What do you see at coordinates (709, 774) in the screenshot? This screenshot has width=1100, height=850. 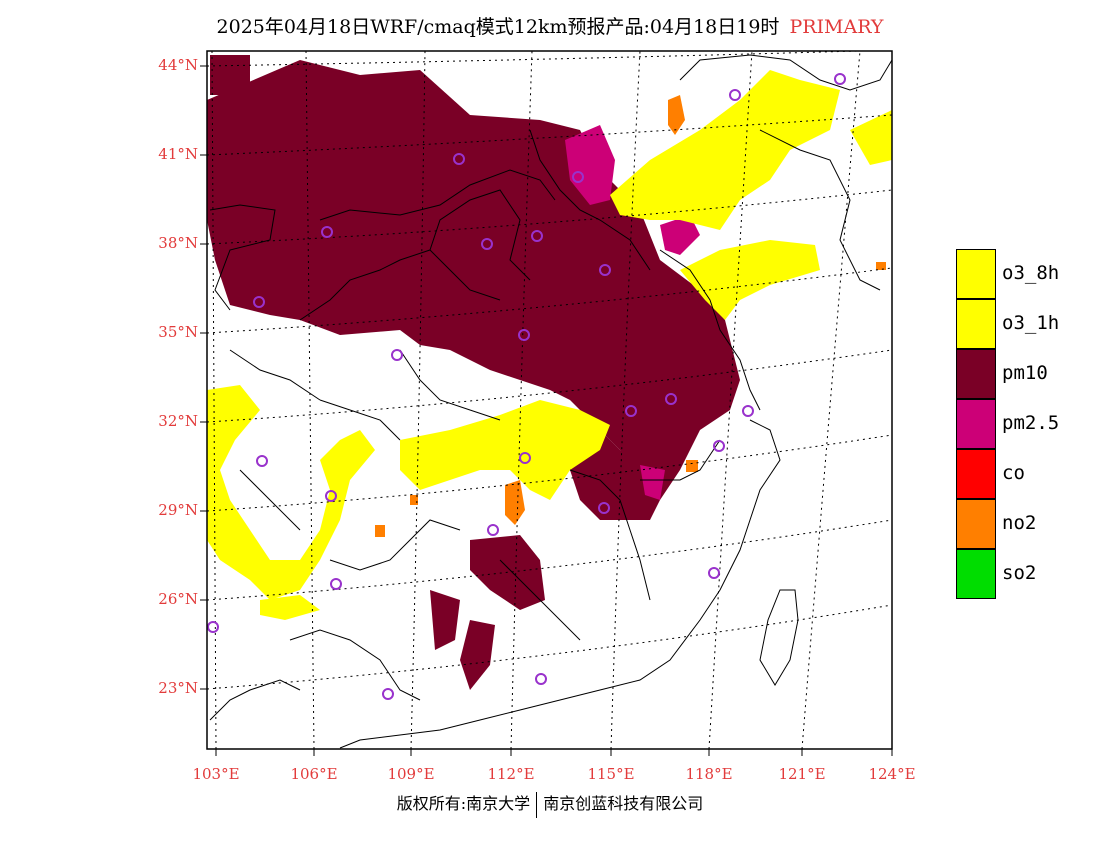 I see `lon-label-118e: 118°E` at bounding box center [709, 774].